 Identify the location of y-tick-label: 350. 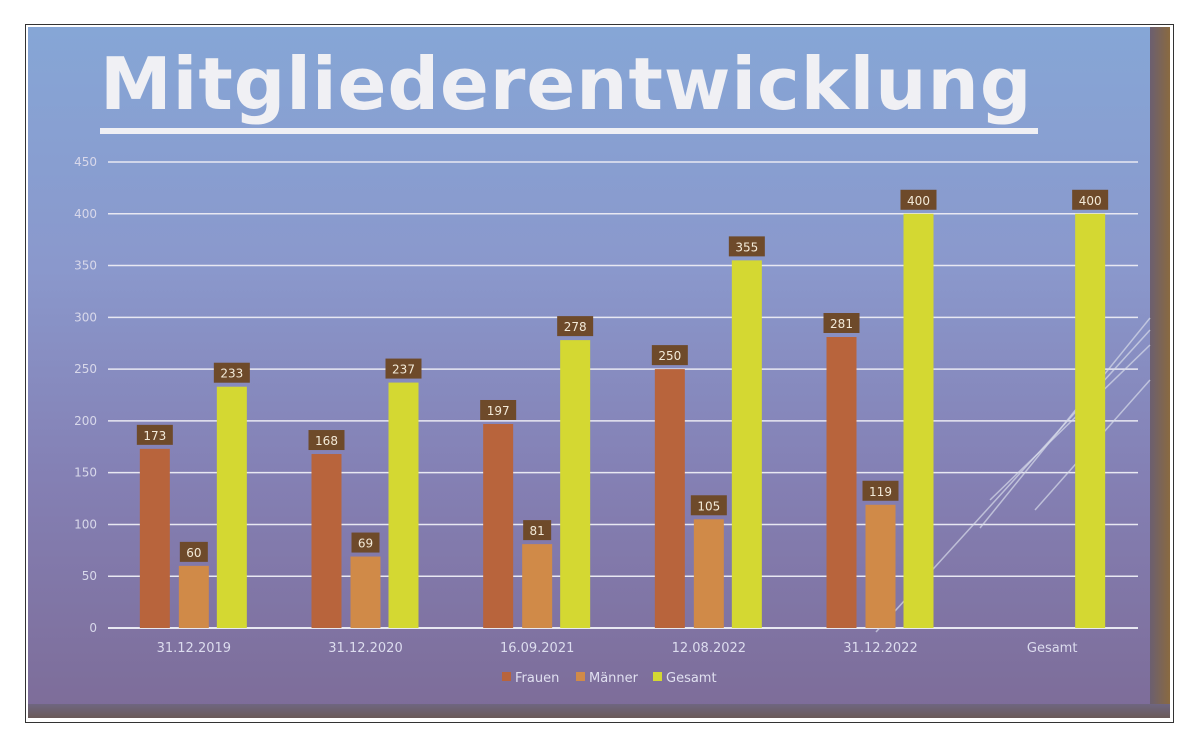
(85, 266).